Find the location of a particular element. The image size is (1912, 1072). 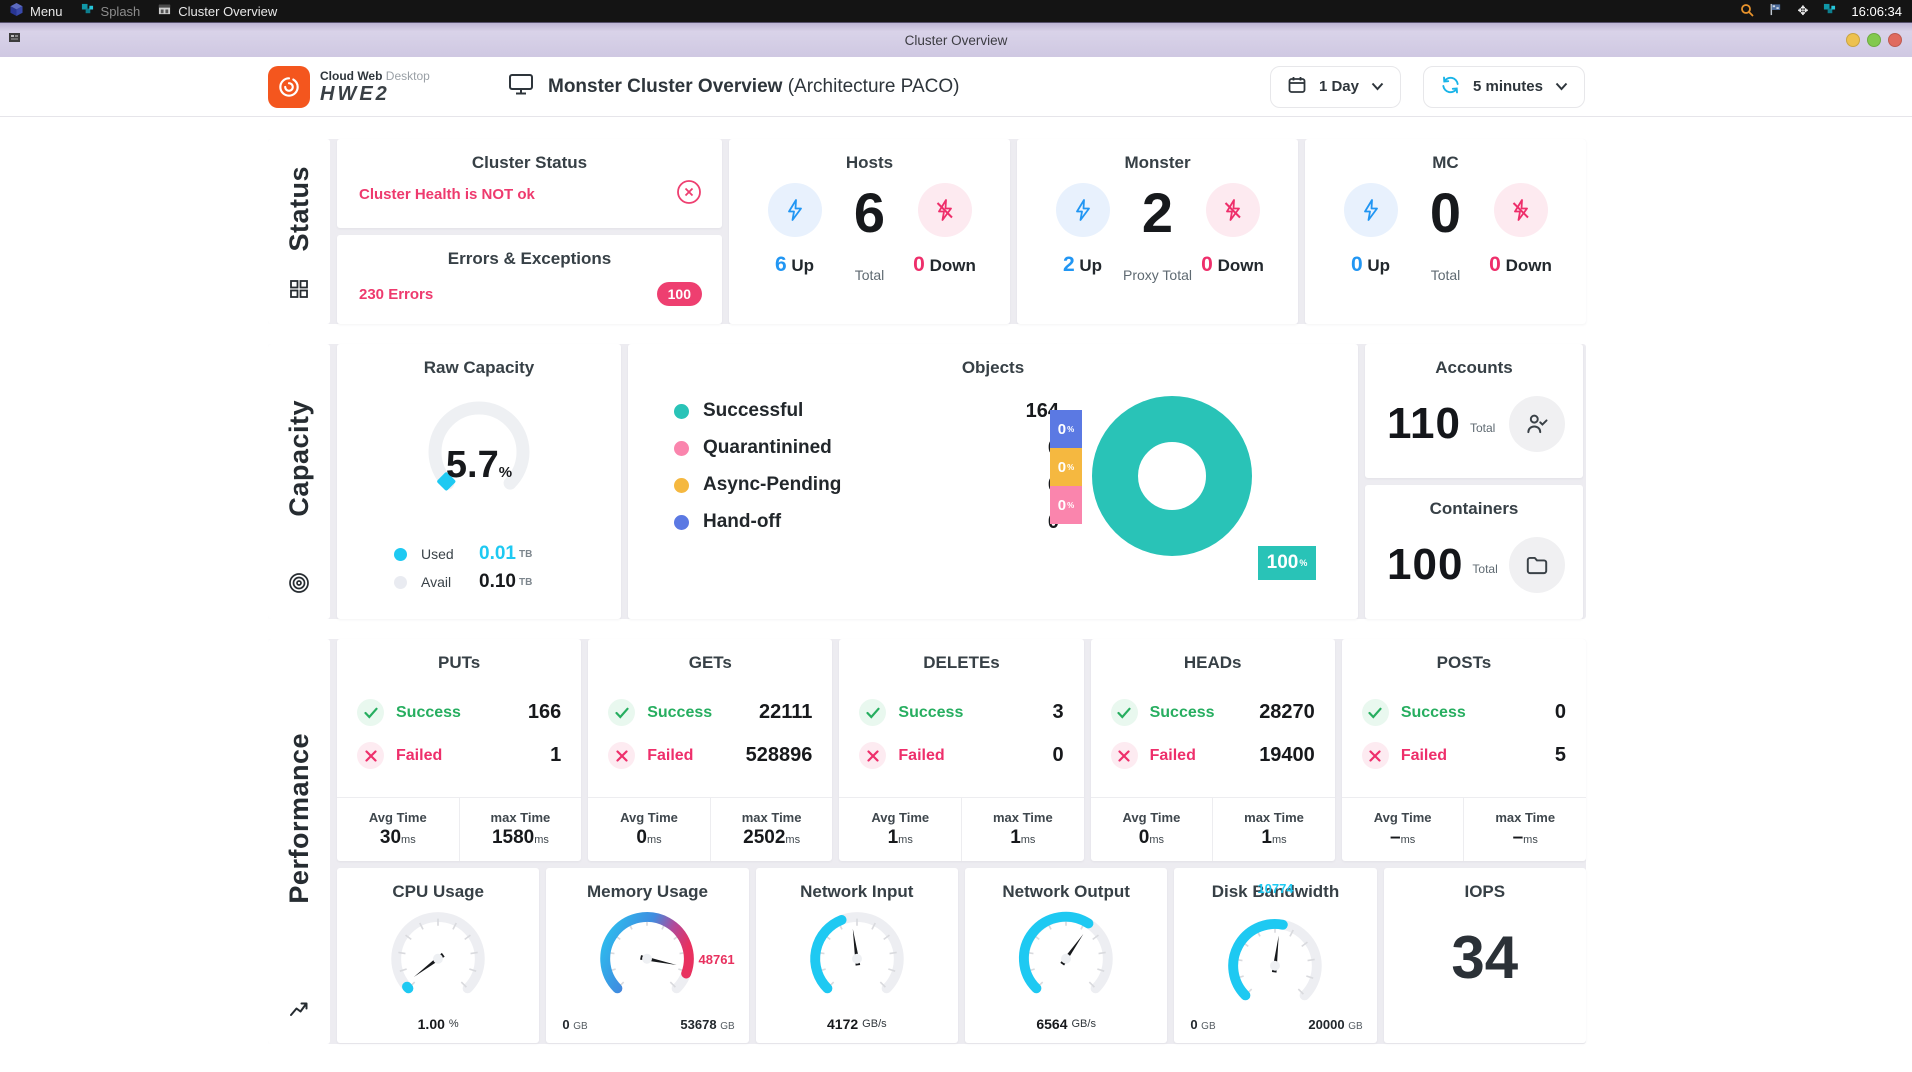

raw-capacity-title: Raw Capacity is located at coordinates (479, 367).